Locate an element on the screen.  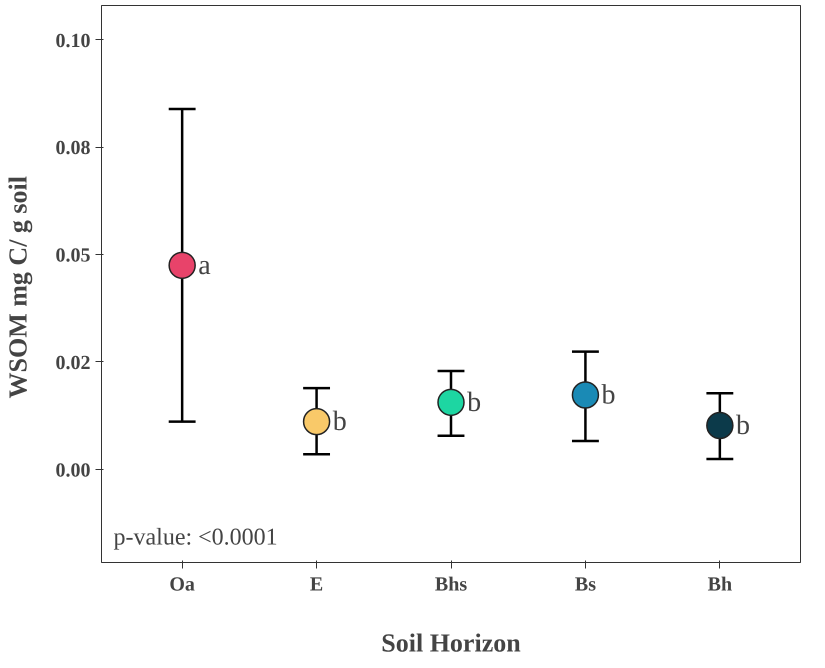
x-tick-label: Bs is located at coordinates (585, 585).